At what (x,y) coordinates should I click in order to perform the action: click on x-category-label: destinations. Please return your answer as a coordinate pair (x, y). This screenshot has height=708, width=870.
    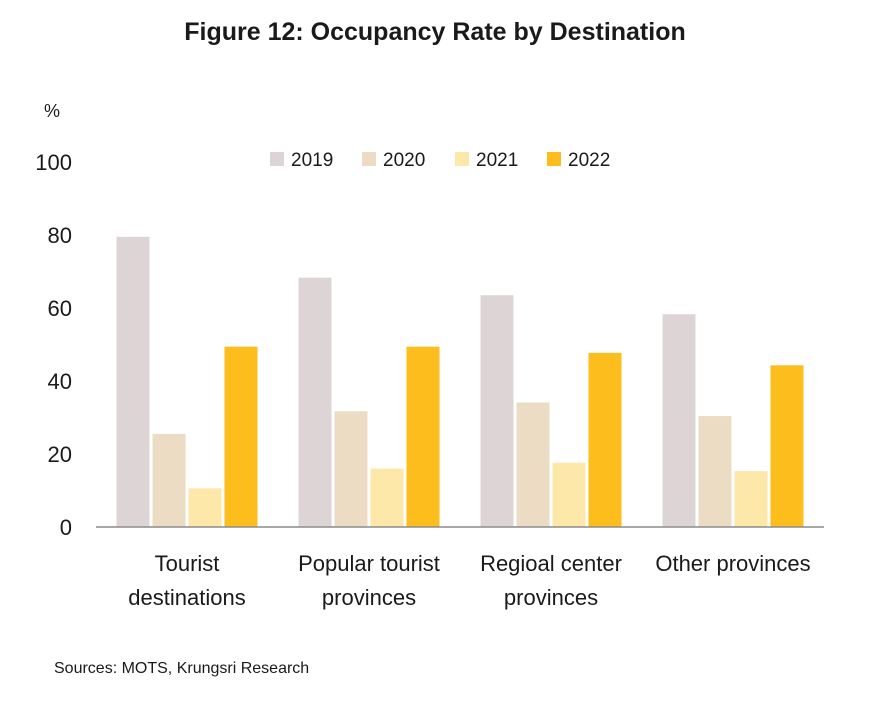
    Looking at the image, I should click on (186, 597).